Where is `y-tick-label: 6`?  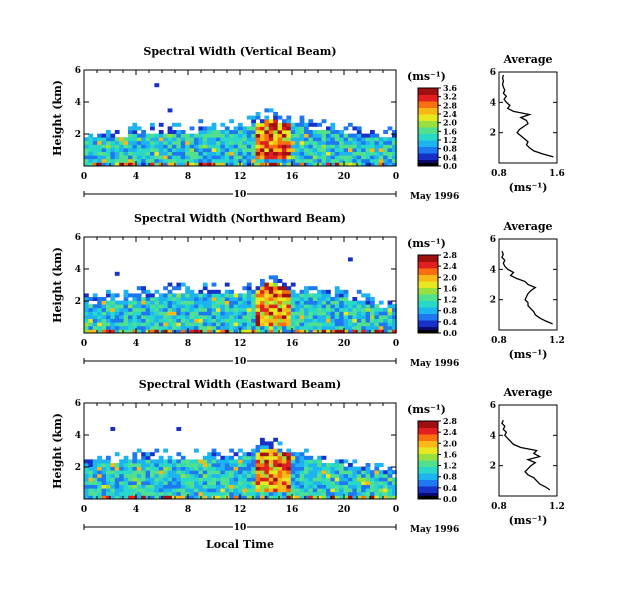 y-tick-label: 6 is located at coordinates (78, 404).